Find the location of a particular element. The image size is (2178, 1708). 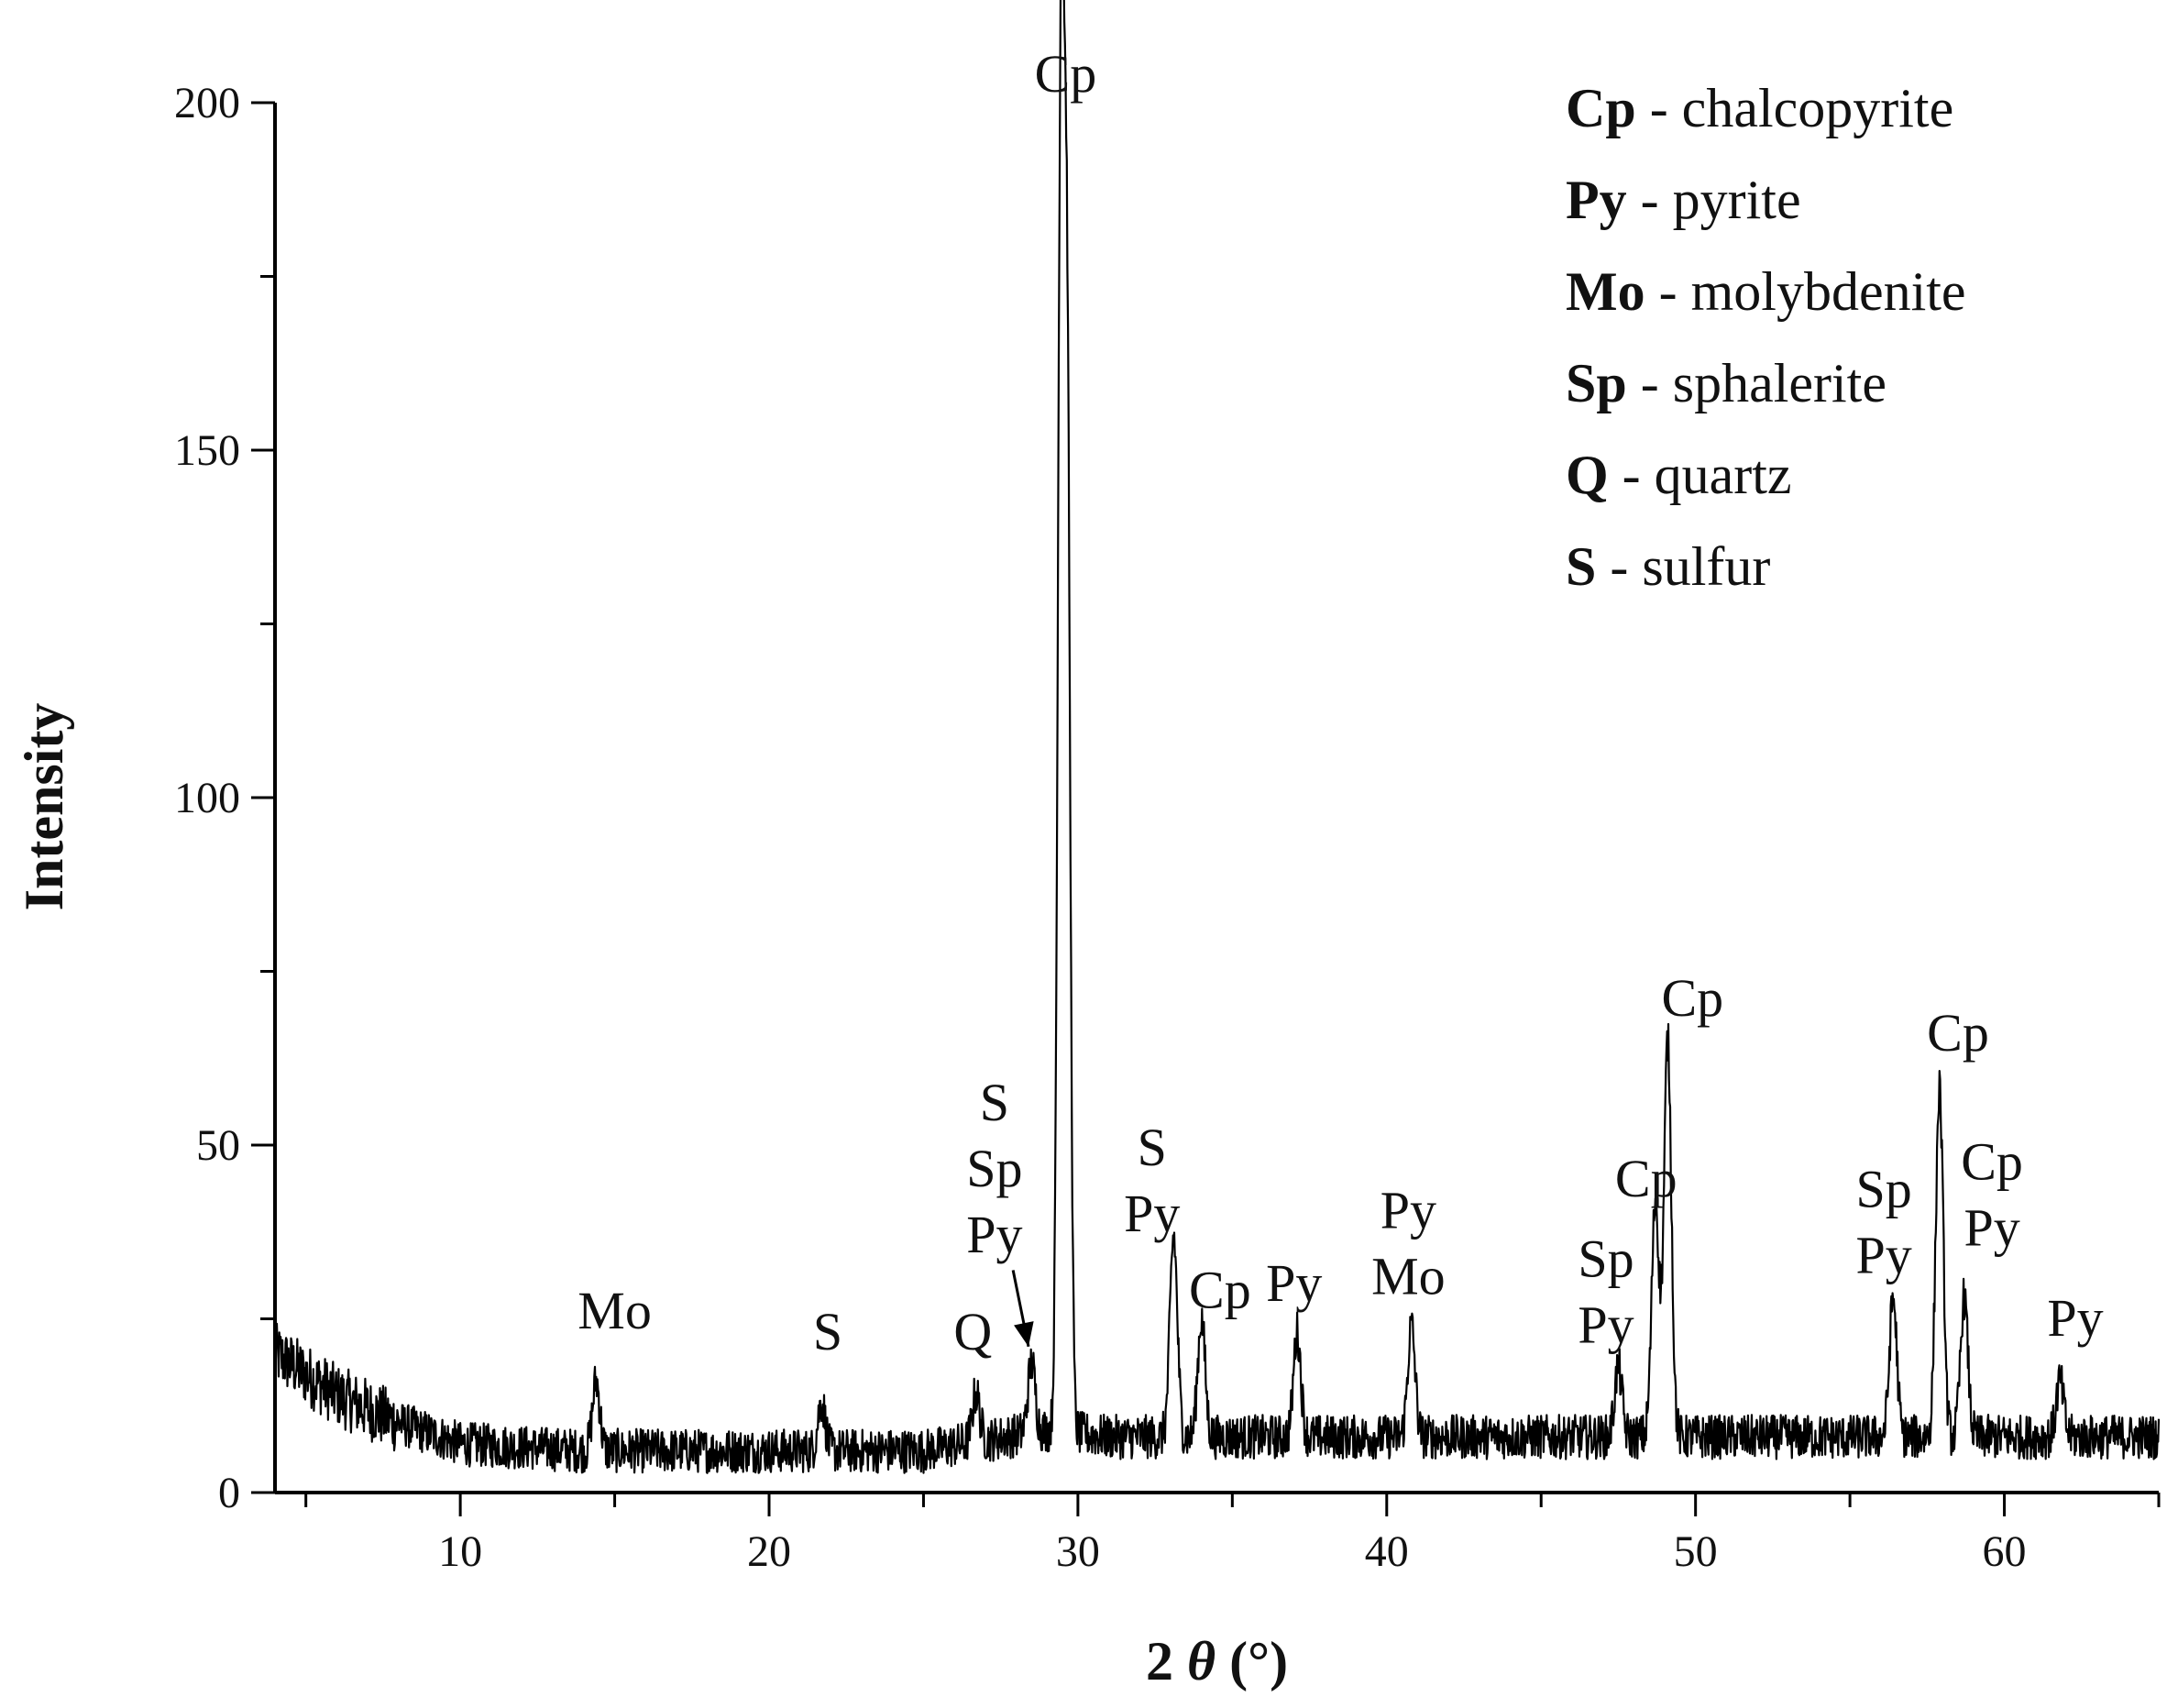

legend-entry: Sp - sphalerite is located at coordinates (1726, 383).